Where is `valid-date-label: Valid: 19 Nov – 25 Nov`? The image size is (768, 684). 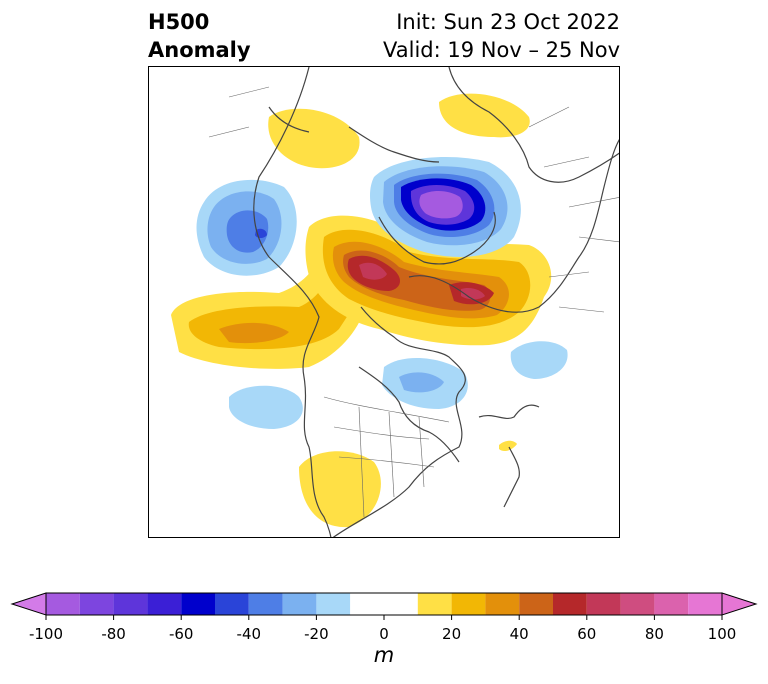
valid-date-label: Valid: 19 Nov – 25 Nov is located at coordinates (501, 50).